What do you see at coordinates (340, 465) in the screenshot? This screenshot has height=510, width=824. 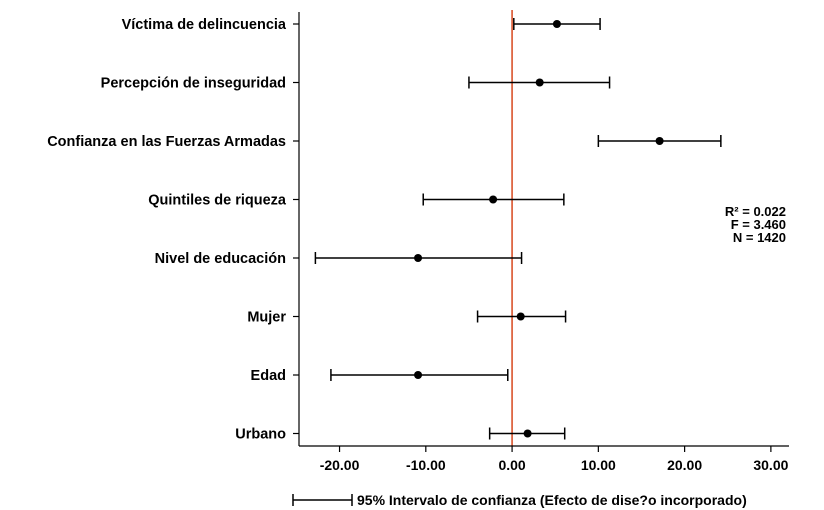 I see `x-tick-label: -20.00` at bounding box center [340, 465].